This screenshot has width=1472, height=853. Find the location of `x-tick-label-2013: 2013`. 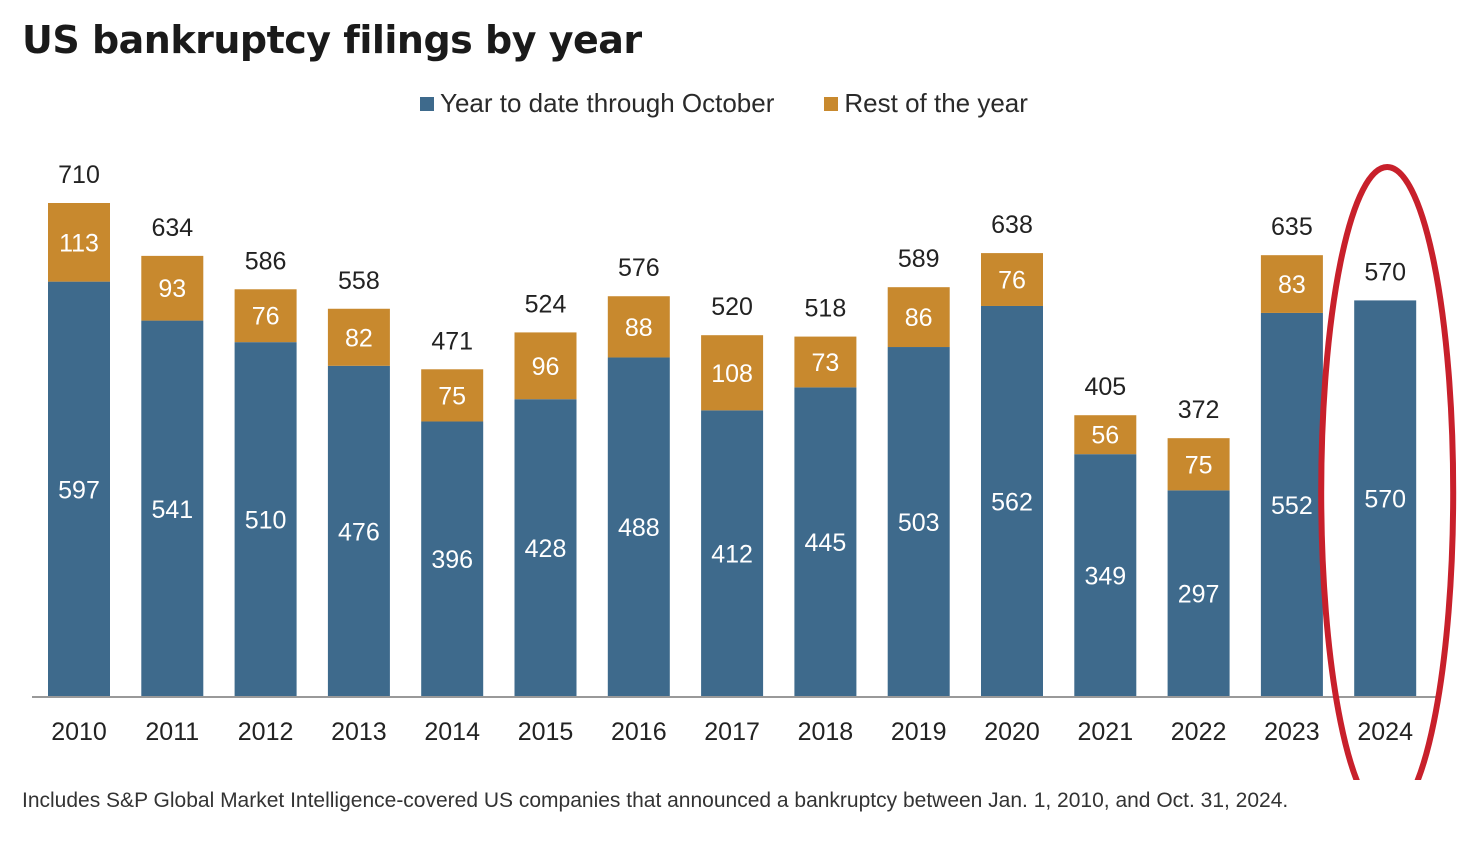

x-tick-label-2013: 2013 is located at coordinates (359, 732).